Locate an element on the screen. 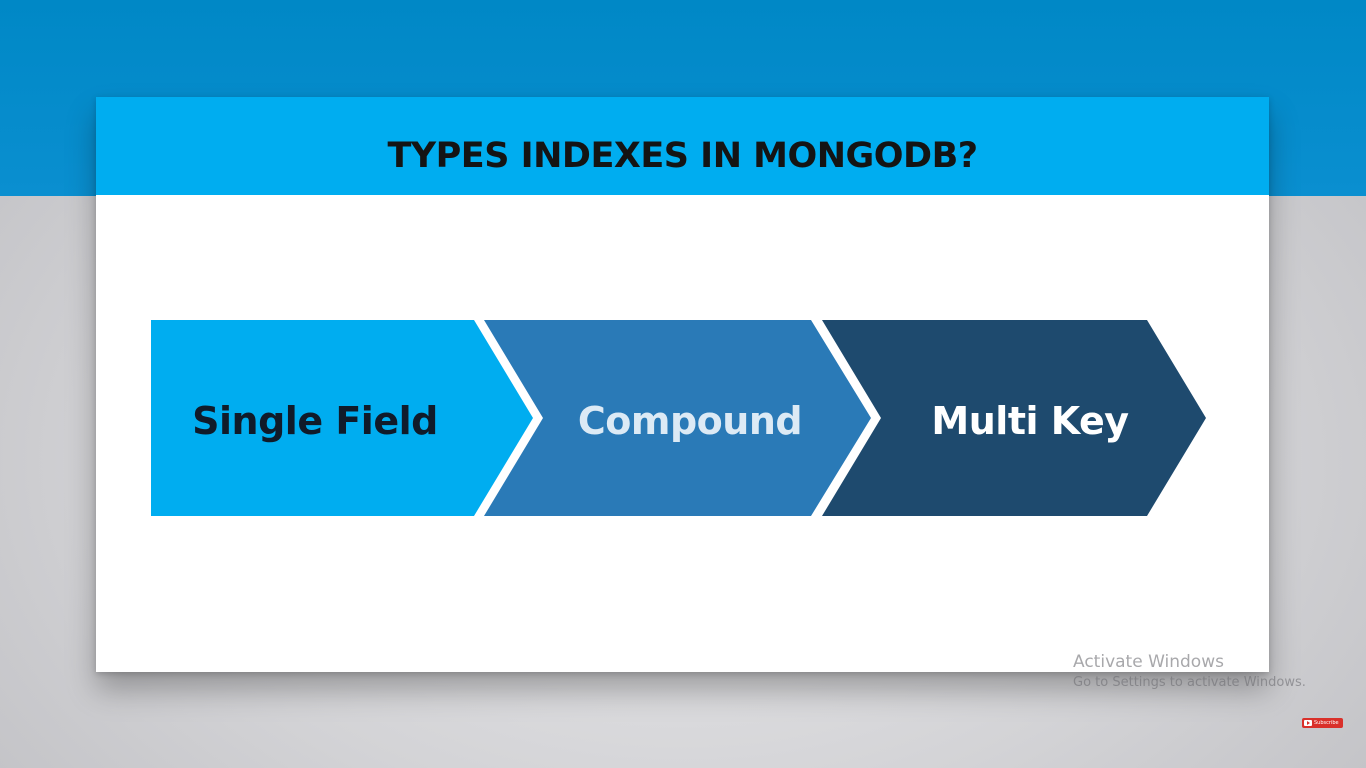  activate-windows-subtitle: Go to Settings to activate Windows. is located at coordinates (1189, 682).